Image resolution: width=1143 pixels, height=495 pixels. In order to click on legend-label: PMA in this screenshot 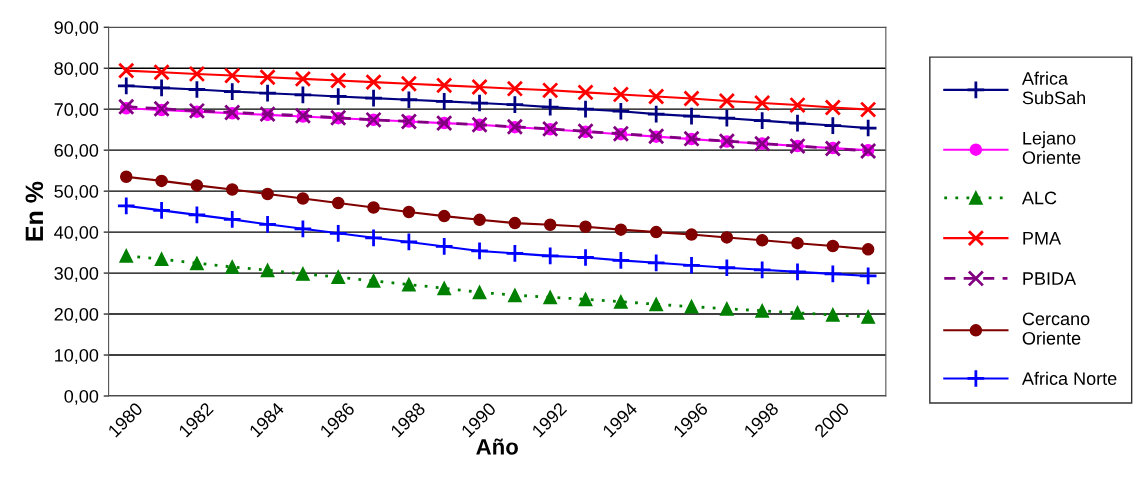, I will do `click(1042, 238)`.